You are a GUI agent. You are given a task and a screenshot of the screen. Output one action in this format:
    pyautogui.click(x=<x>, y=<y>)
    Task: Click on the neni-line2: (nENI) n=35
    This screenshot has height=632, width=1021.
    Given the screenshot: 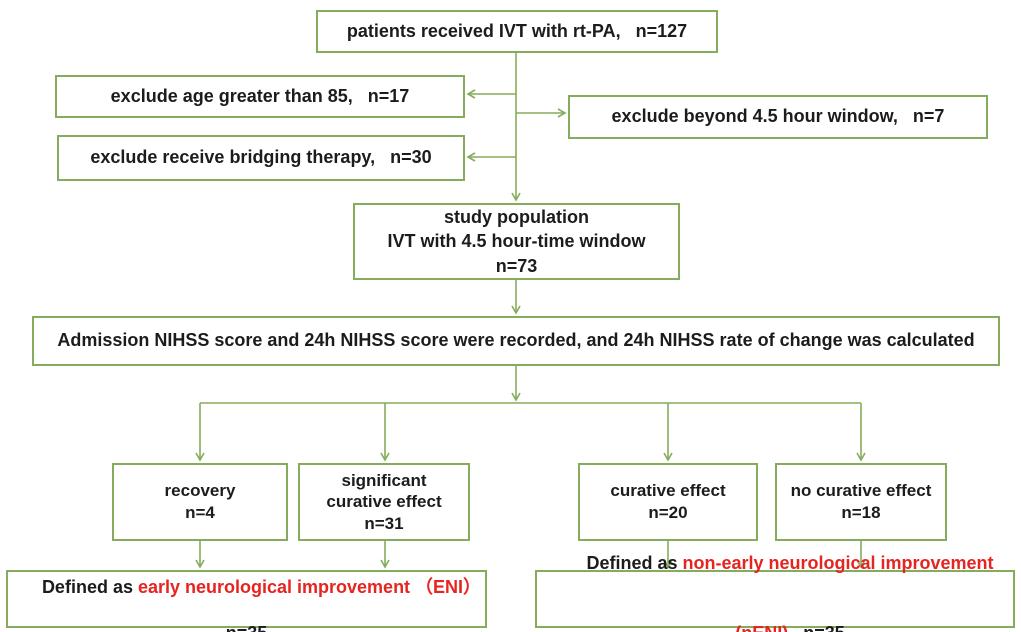 What is the action you would take?
    pyautogui.click(x=775, y=615)
    